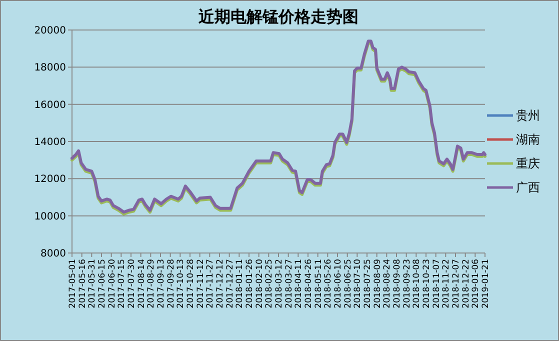 Image resolution: width=559 pixels, height=341 pixels. I want to click on legend-label: 重庆, so click(528, 163).